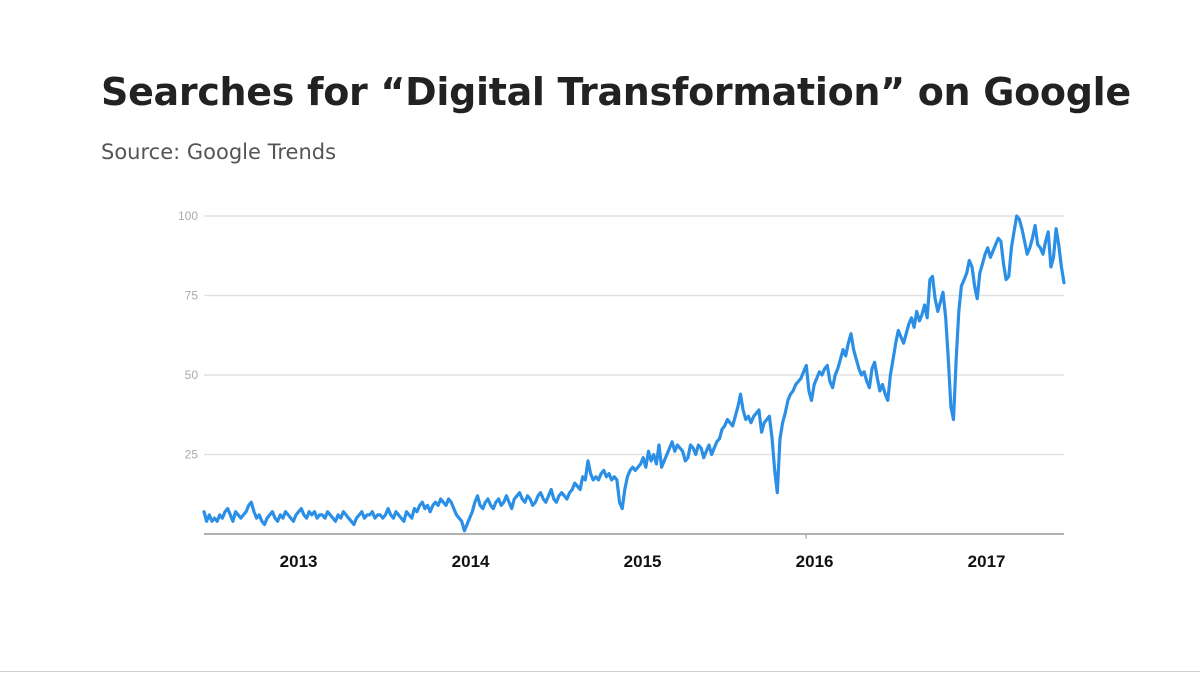  I want to click on x-axis-ticks: 2013 2014 2015 2016 2017, so click(643, 561).